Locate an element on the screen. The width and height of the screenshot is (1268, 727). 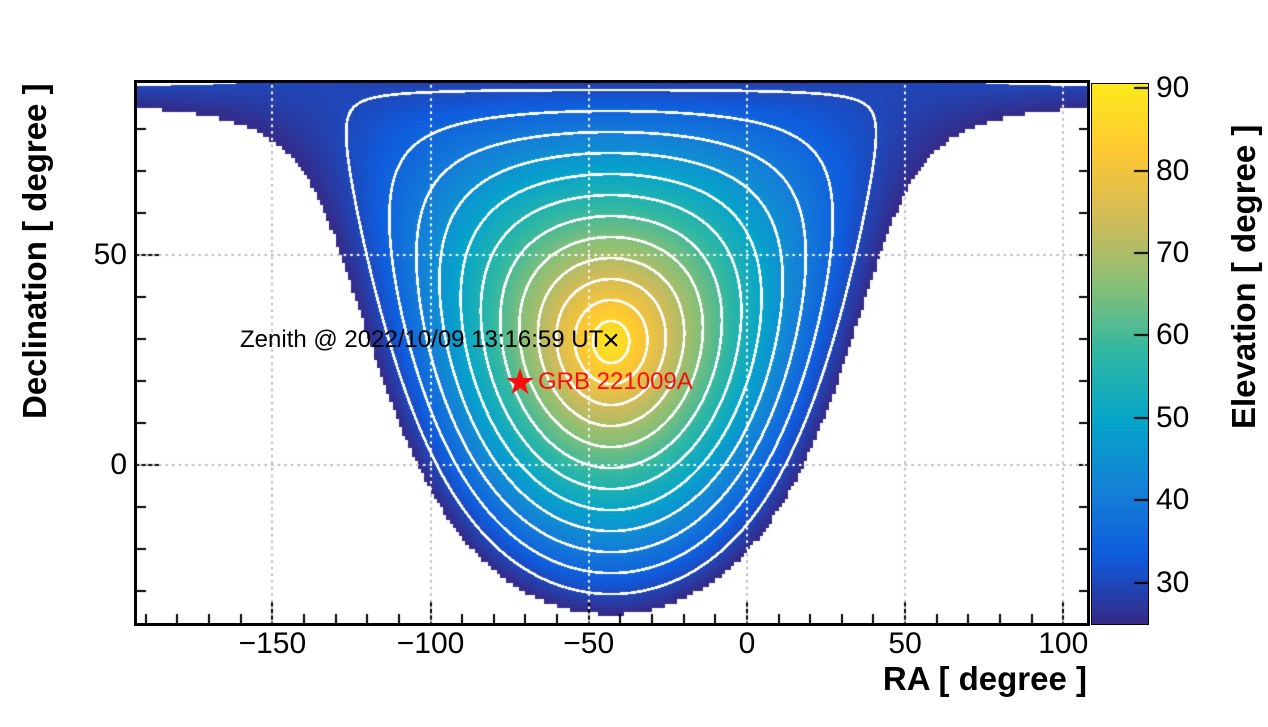
colorbar-tick-label: 40 is located at coordinates (1173, 500).